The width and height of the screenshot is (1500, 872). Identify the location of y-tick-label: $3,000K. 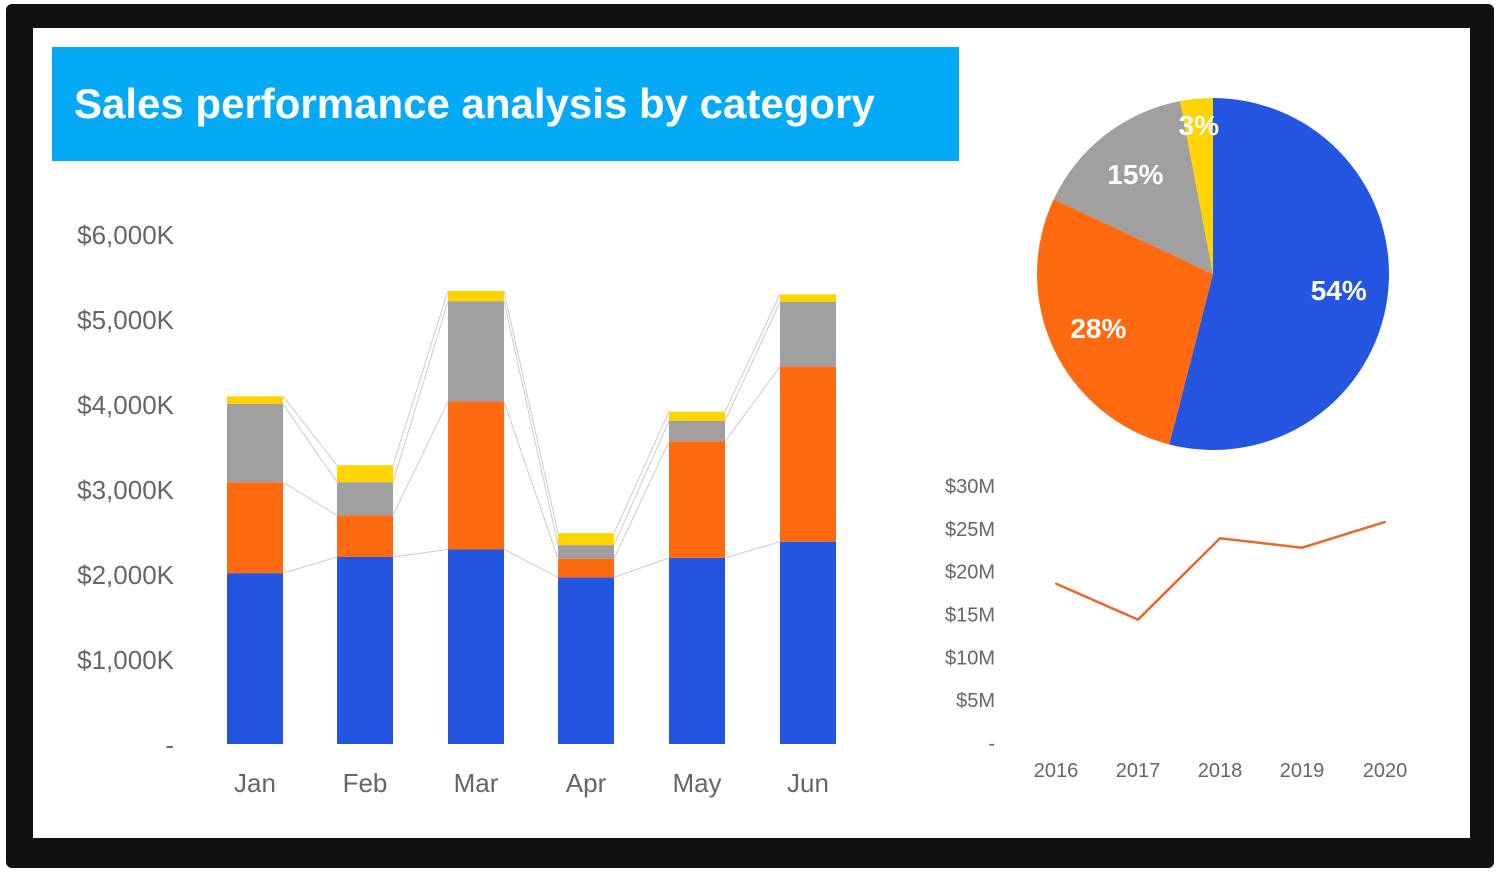
(126, 490).